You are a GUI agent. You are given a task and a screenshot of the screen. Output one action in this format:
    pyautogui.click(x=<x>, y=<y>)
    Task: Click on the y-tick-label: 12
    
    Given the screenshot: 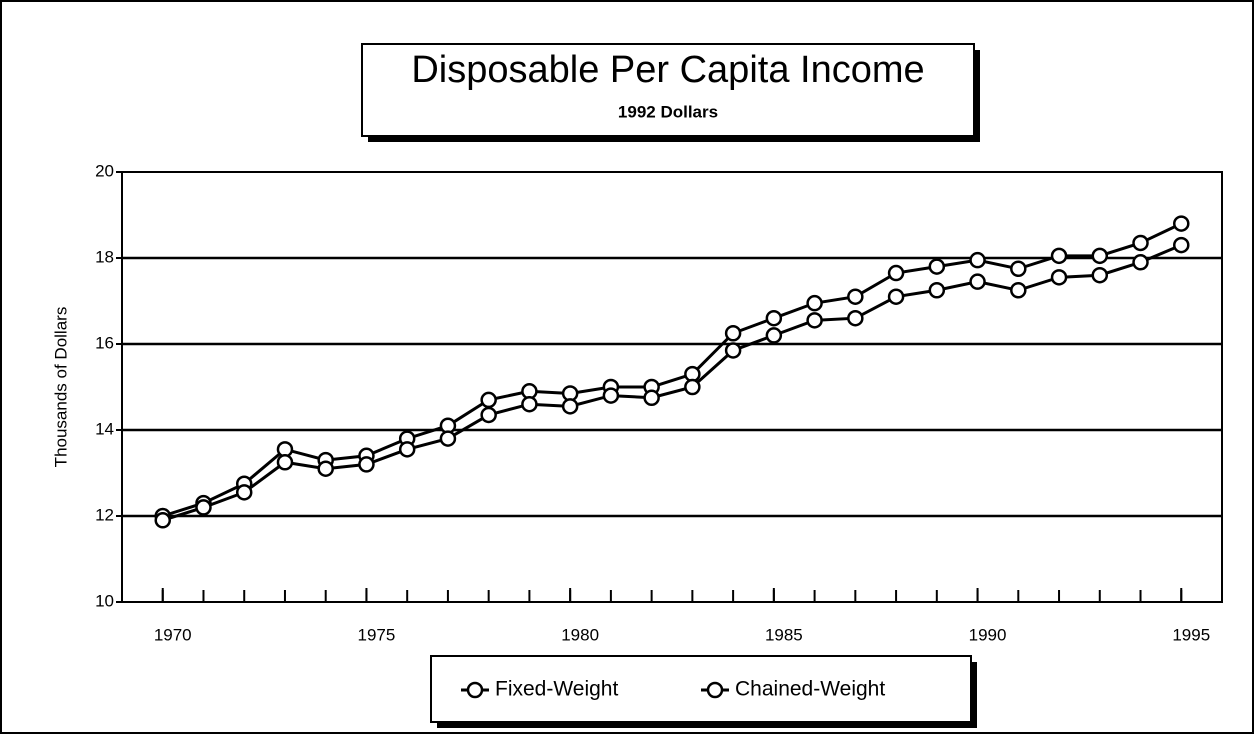 What is the action you would take?
    pyautogui.click(x=104, y=514)
    